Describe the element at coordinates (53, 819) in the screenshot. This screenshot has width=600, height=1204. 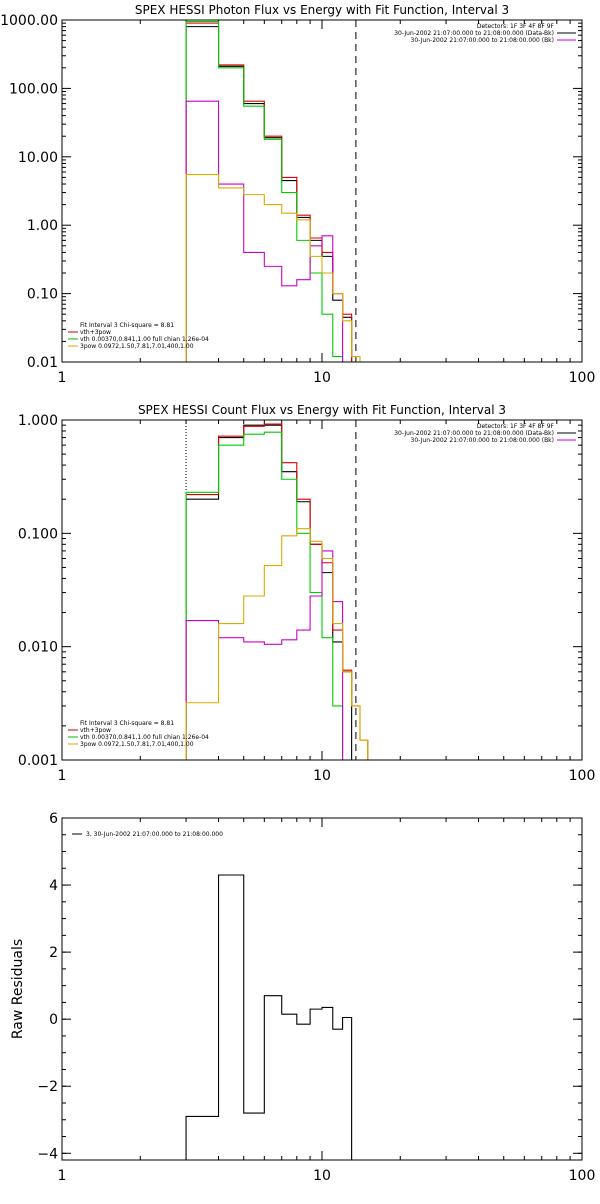
I see `y-tick-label: 6` at that location.